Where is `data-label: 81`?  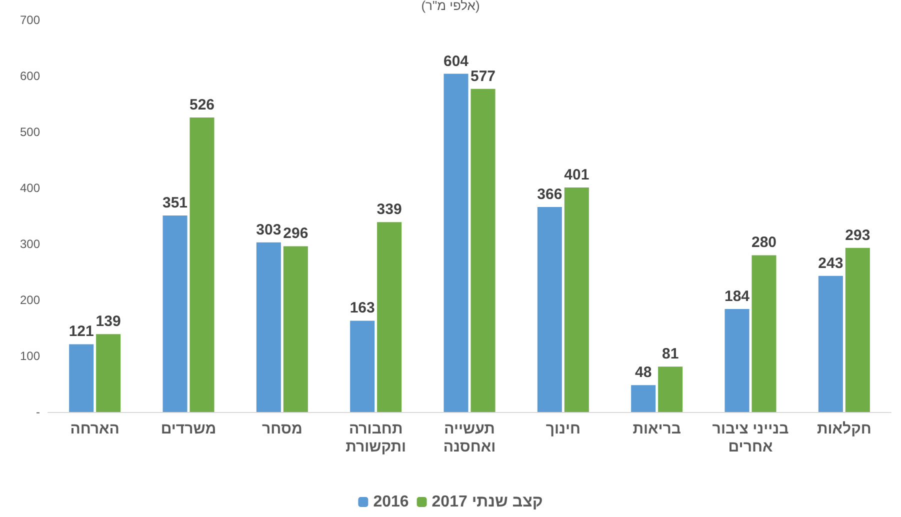 data-label: 81 is located at coordinates (670, 354).